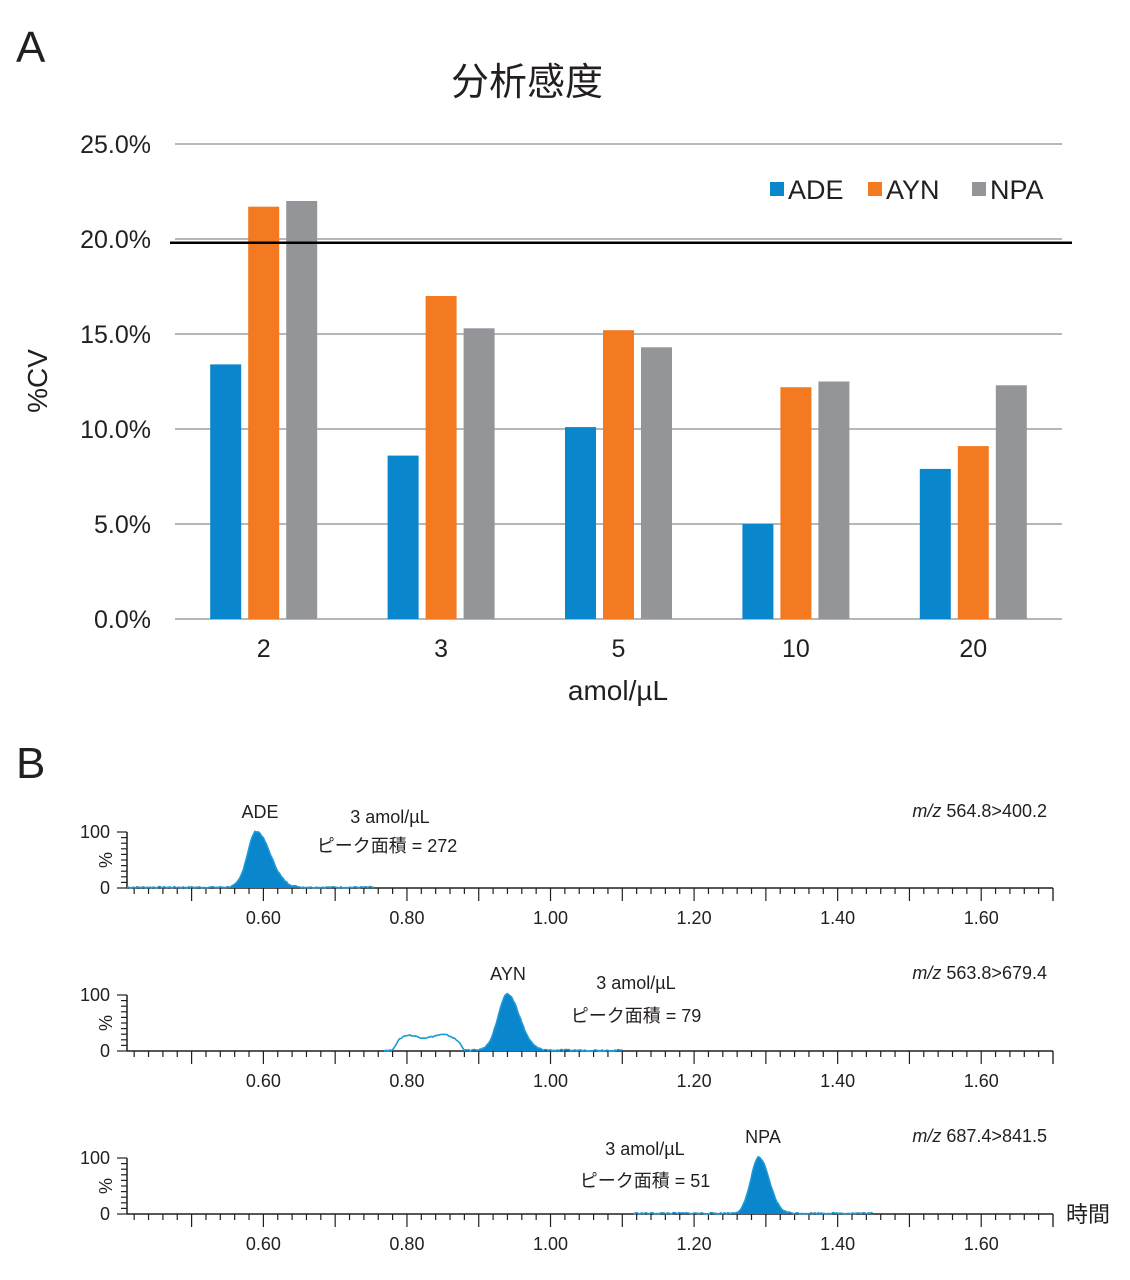 The width and height of the screenshot is (1130, 1280). Describe the element at coordinates (115, 430) in the screenshot. I see `y-tick-label: 10.0%` at that location.